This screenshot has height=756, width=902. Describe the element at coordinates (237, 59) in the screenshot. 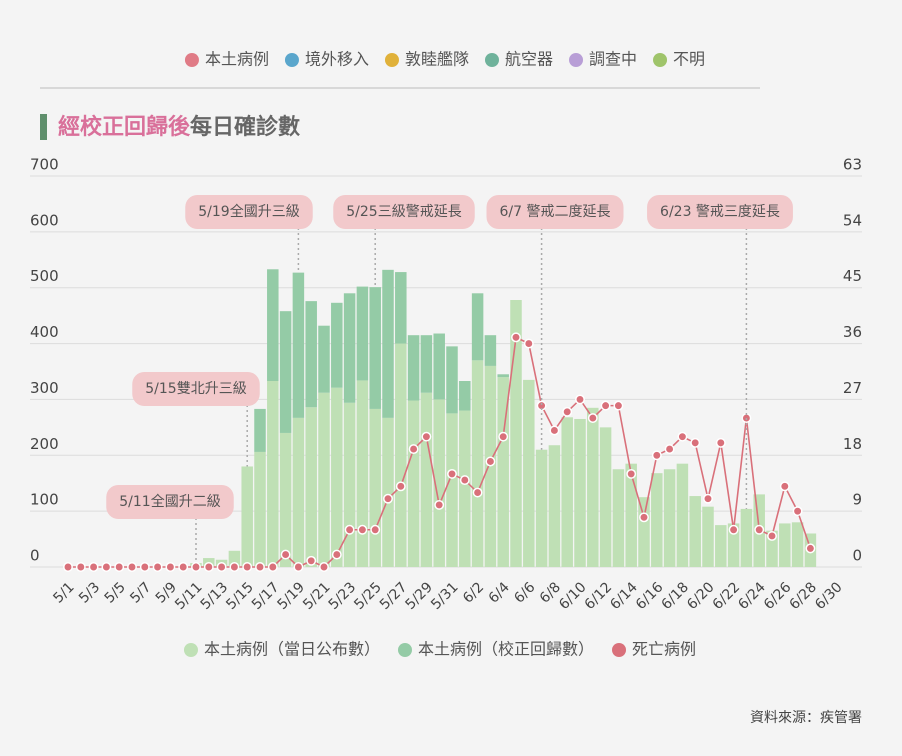

I see `legend-label: 本土病例` at that location.